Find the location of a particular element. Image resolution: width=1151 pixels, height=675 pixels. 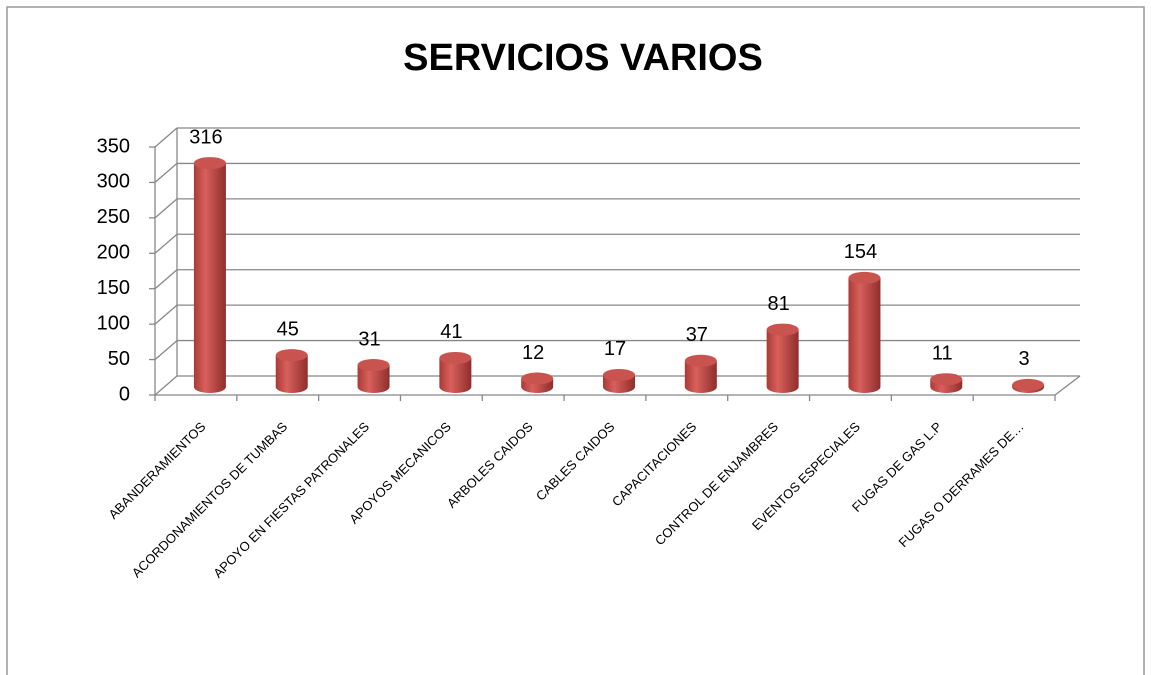

y-tick-label: 250 is located at coordinates (113, 217).